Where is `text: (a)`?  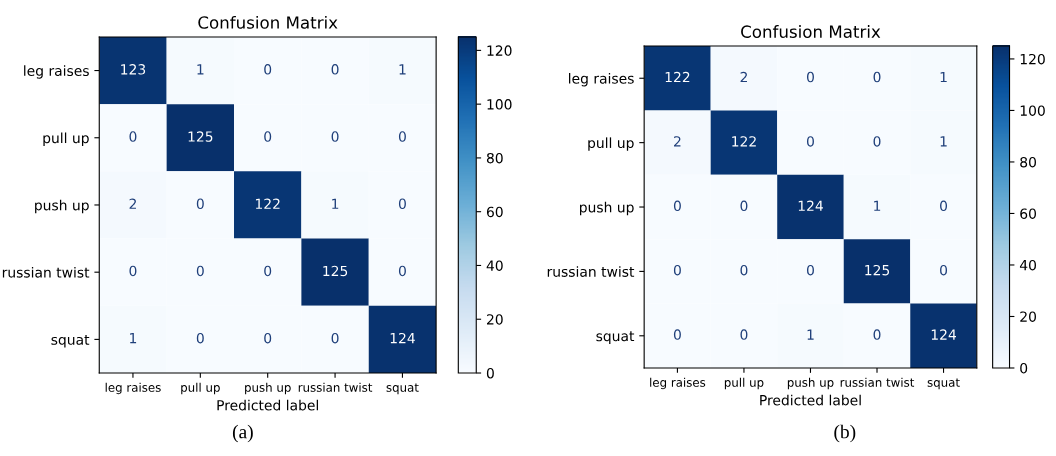 text: (a) is located at coordinates (242, 433).